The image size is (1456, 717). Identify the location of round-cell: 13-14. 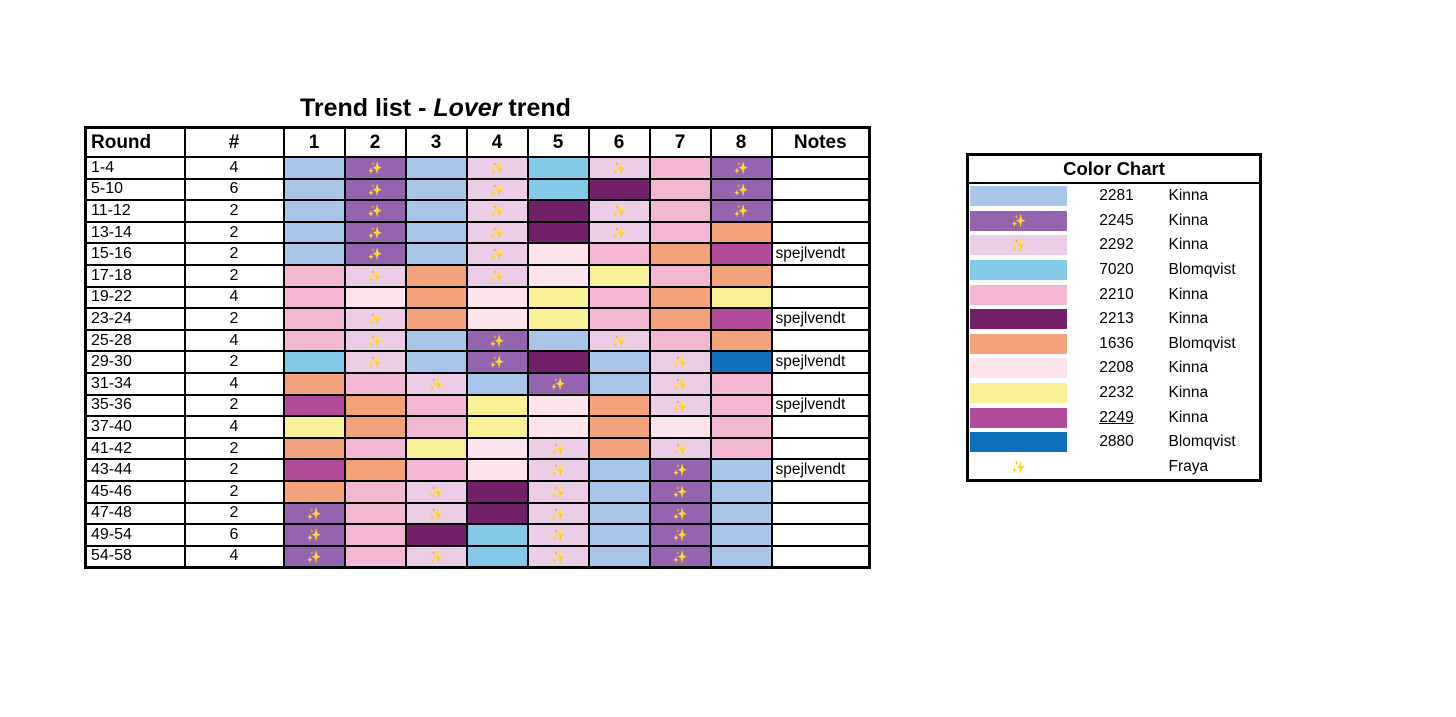
(135, 232).